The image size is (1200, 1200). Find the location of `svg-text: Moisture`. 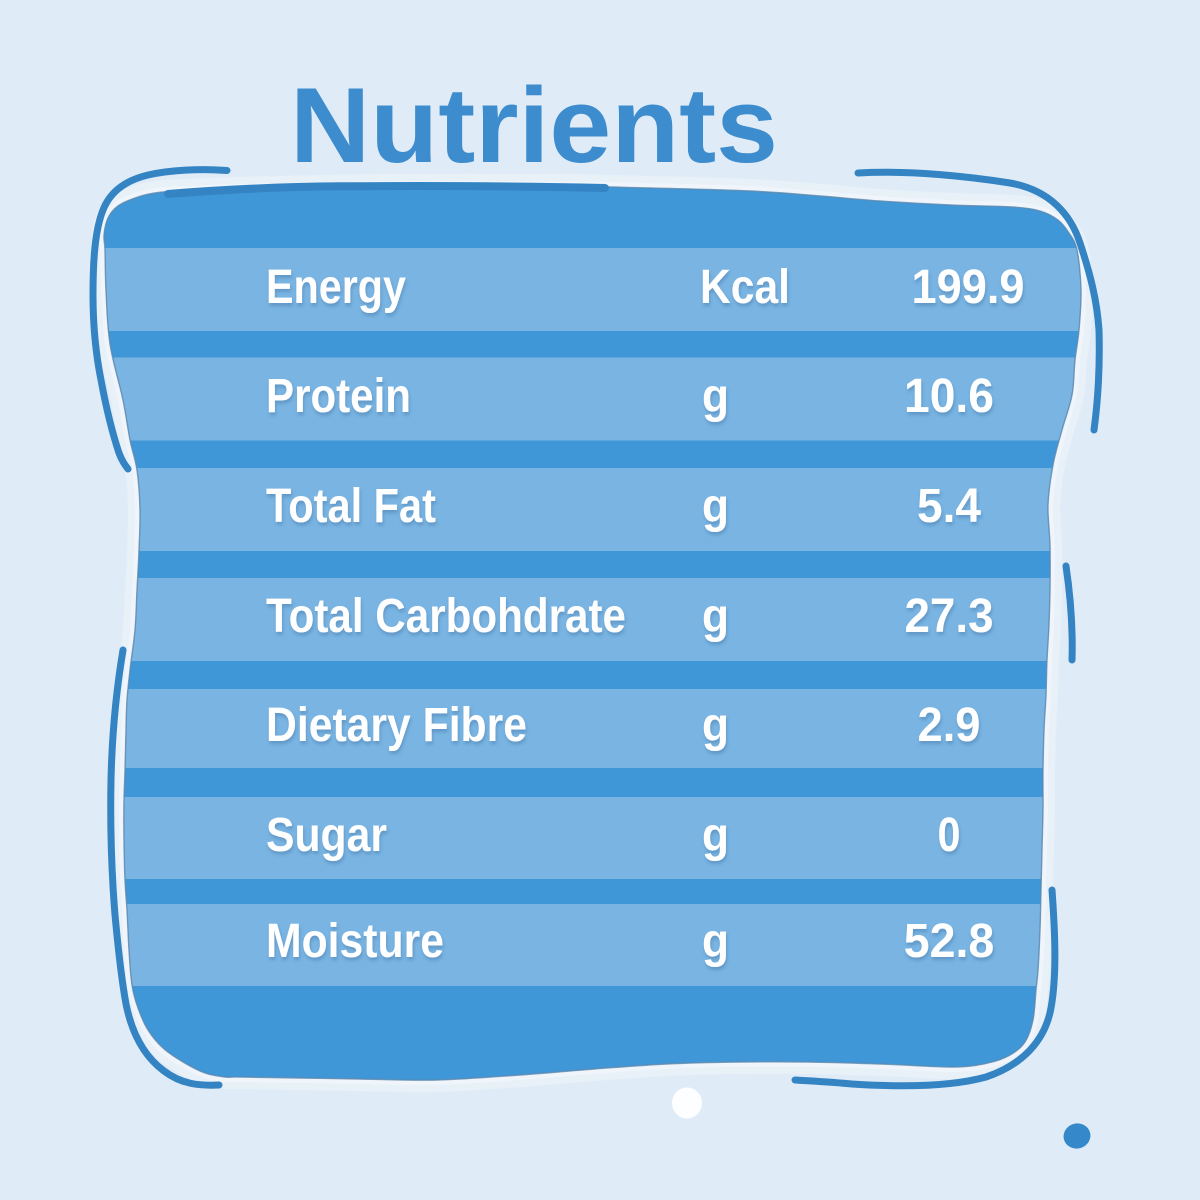

svg-text: Moisture is located at coordinates (355, 941).